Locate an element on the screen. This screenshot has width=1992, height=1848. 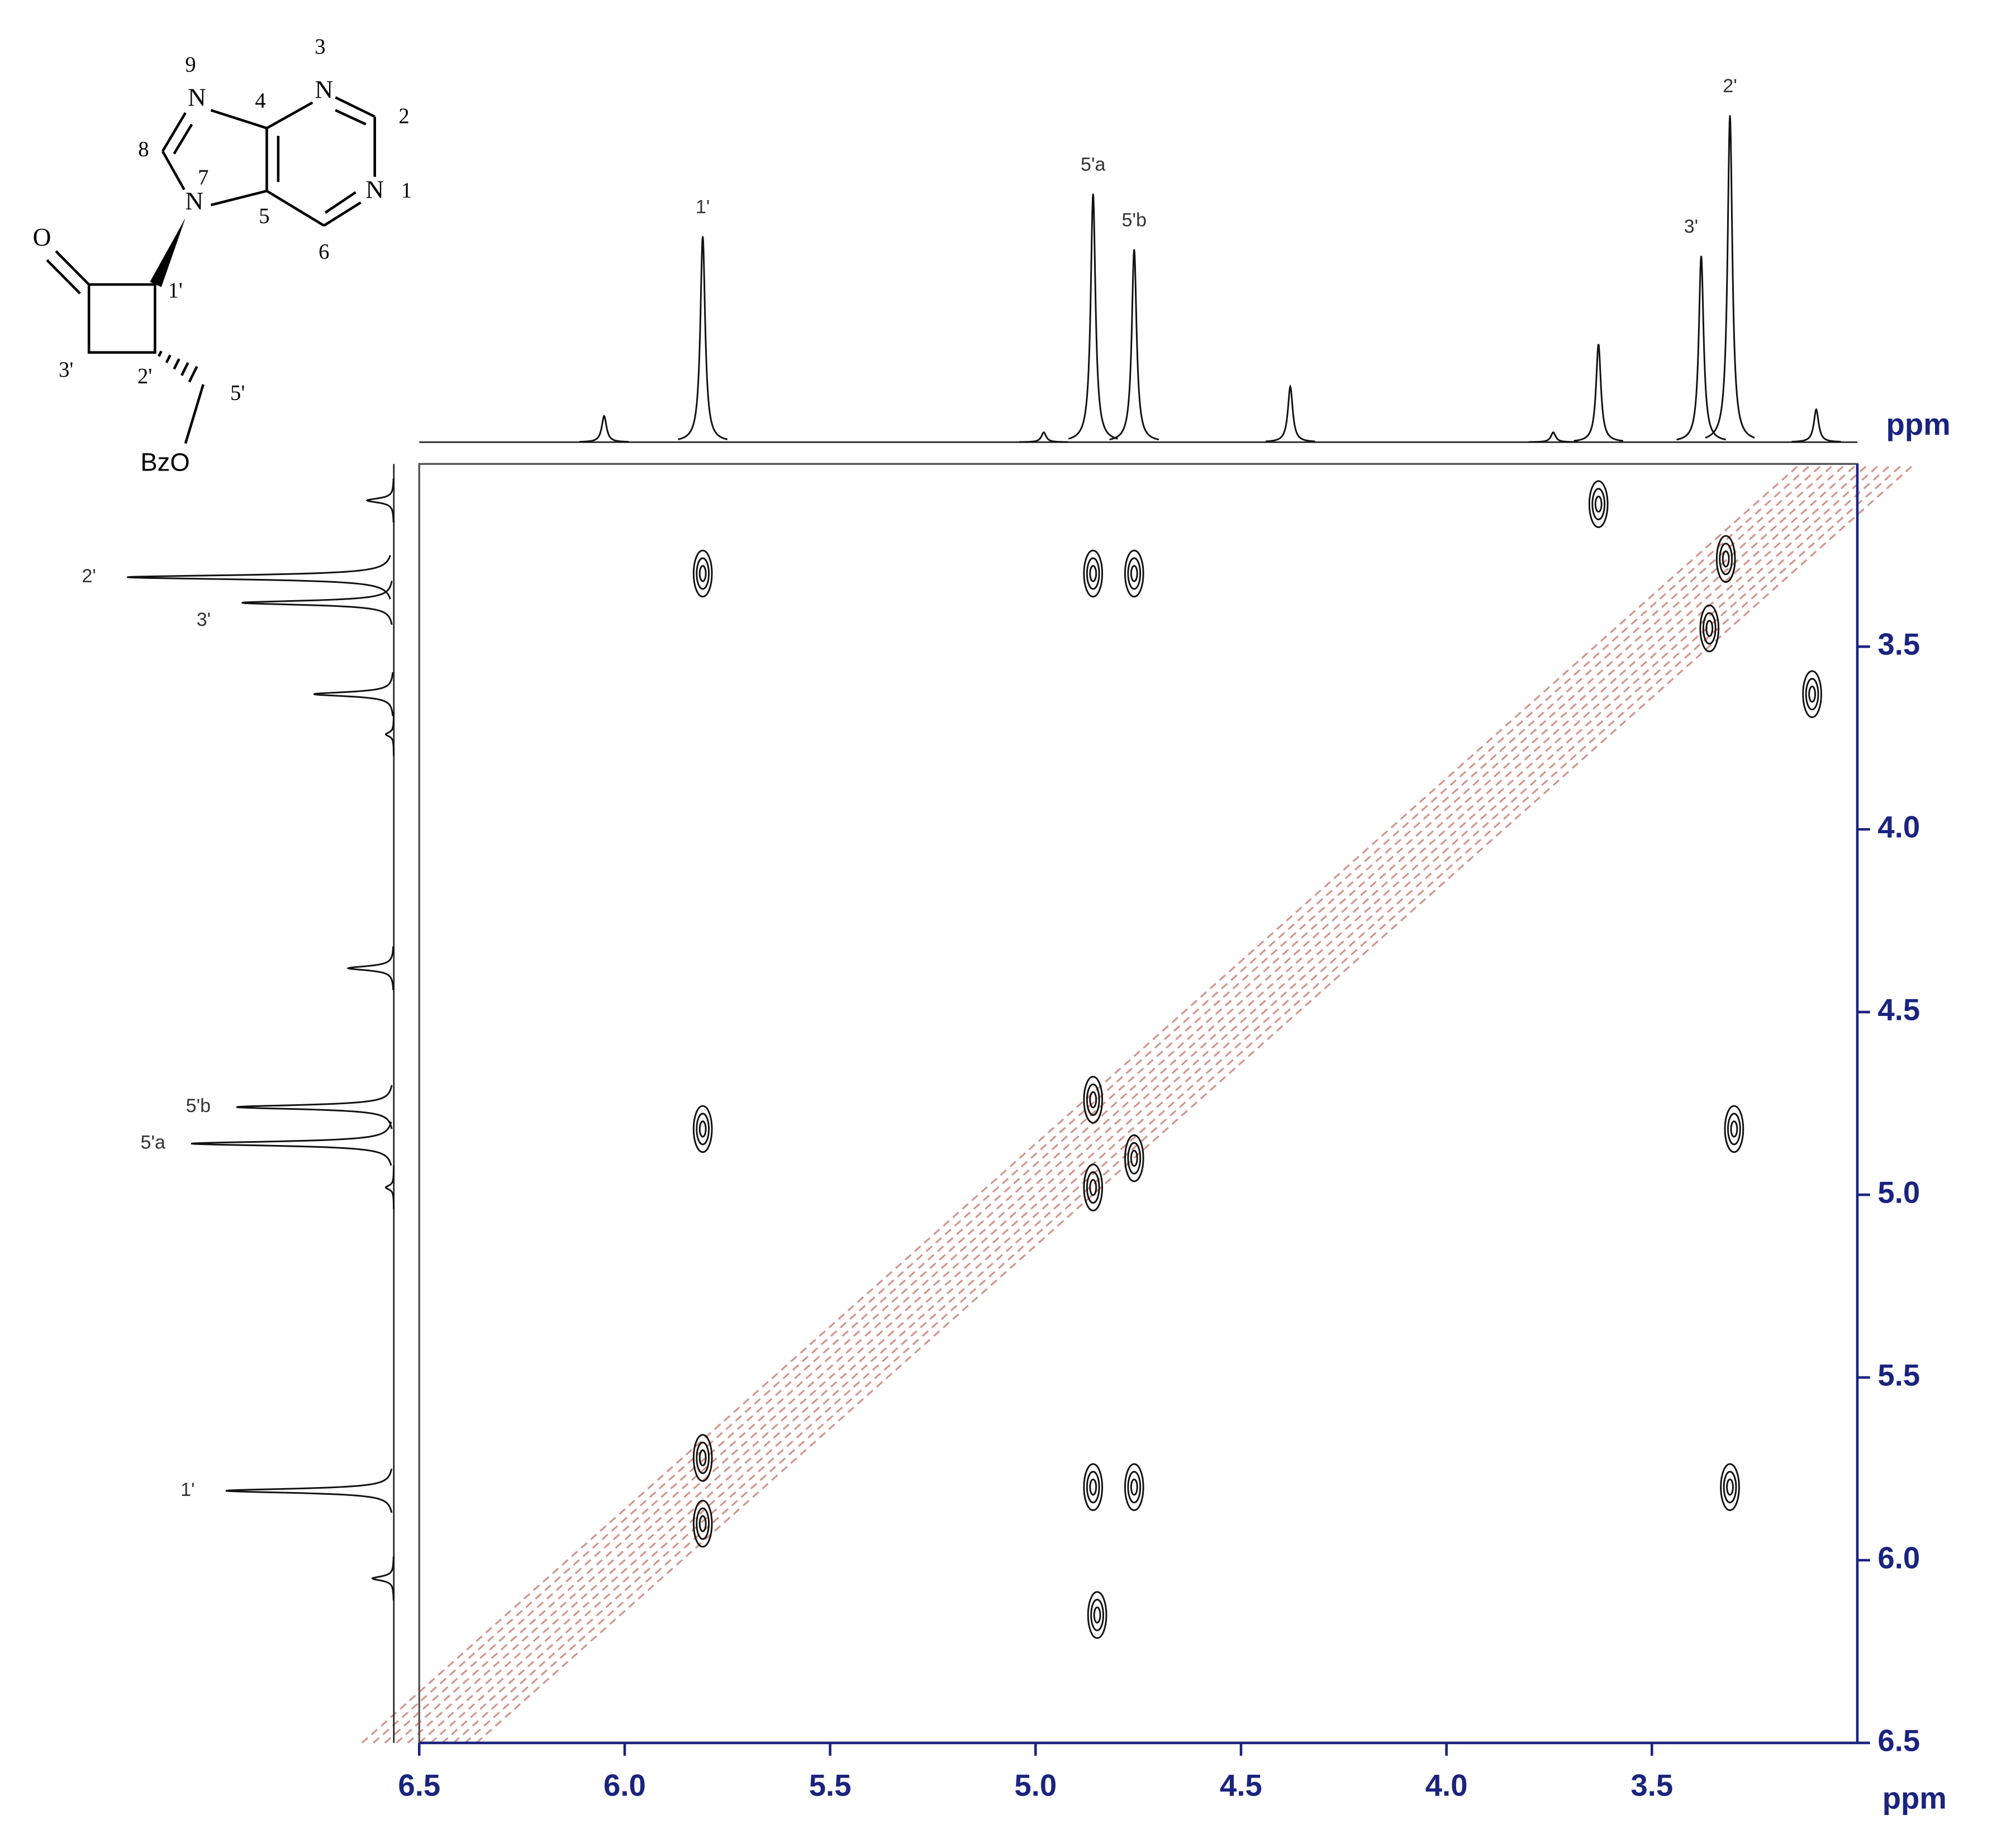
left-peak-label: 5'a is located at coordinates (154, 1142).